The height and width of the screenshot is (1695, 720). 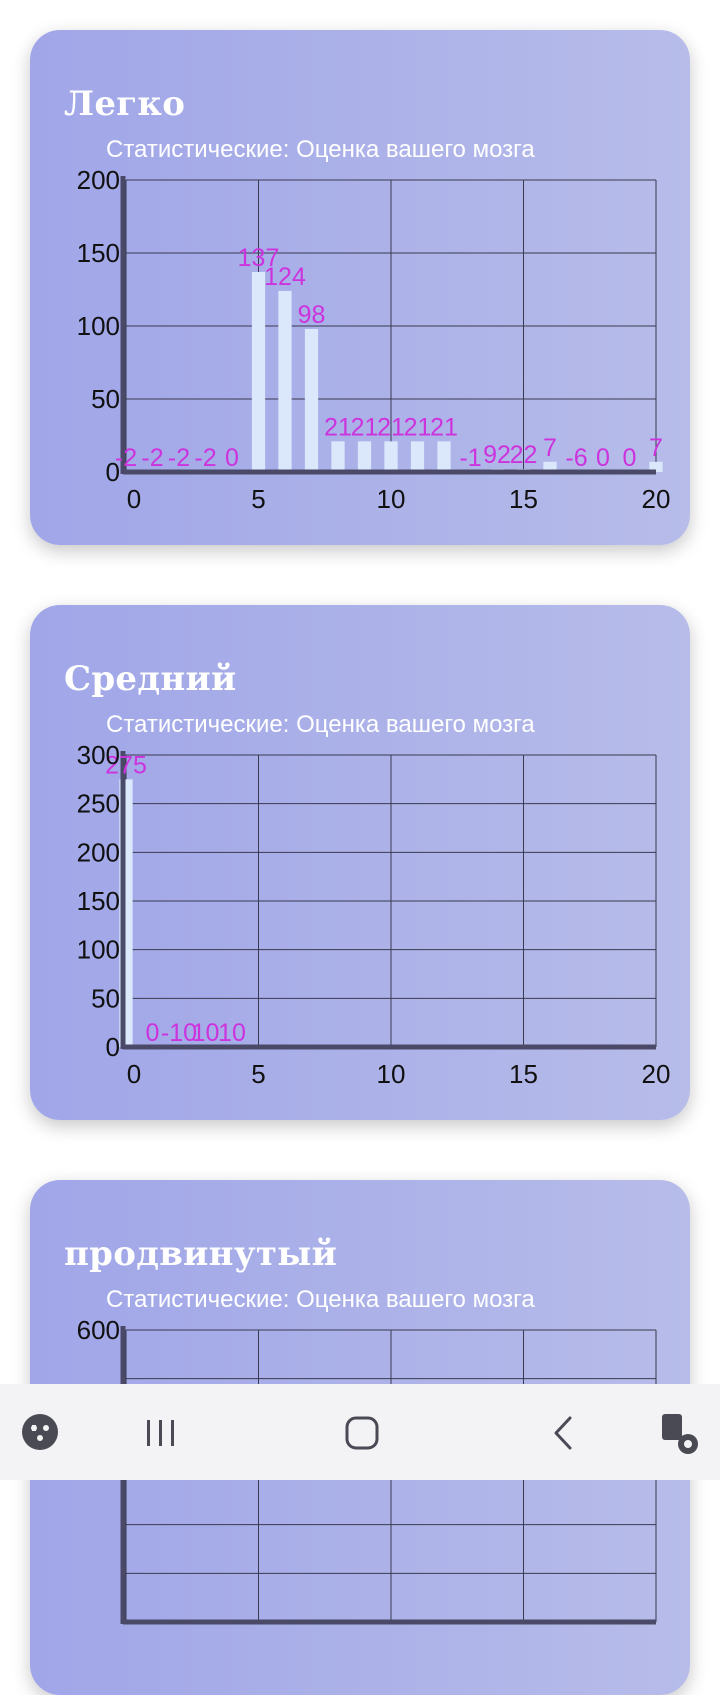 What do you see at coordinates (201, 1254) in the screenshot?
I see `card-title: продвинутый` at bounding box center [201, 1254].